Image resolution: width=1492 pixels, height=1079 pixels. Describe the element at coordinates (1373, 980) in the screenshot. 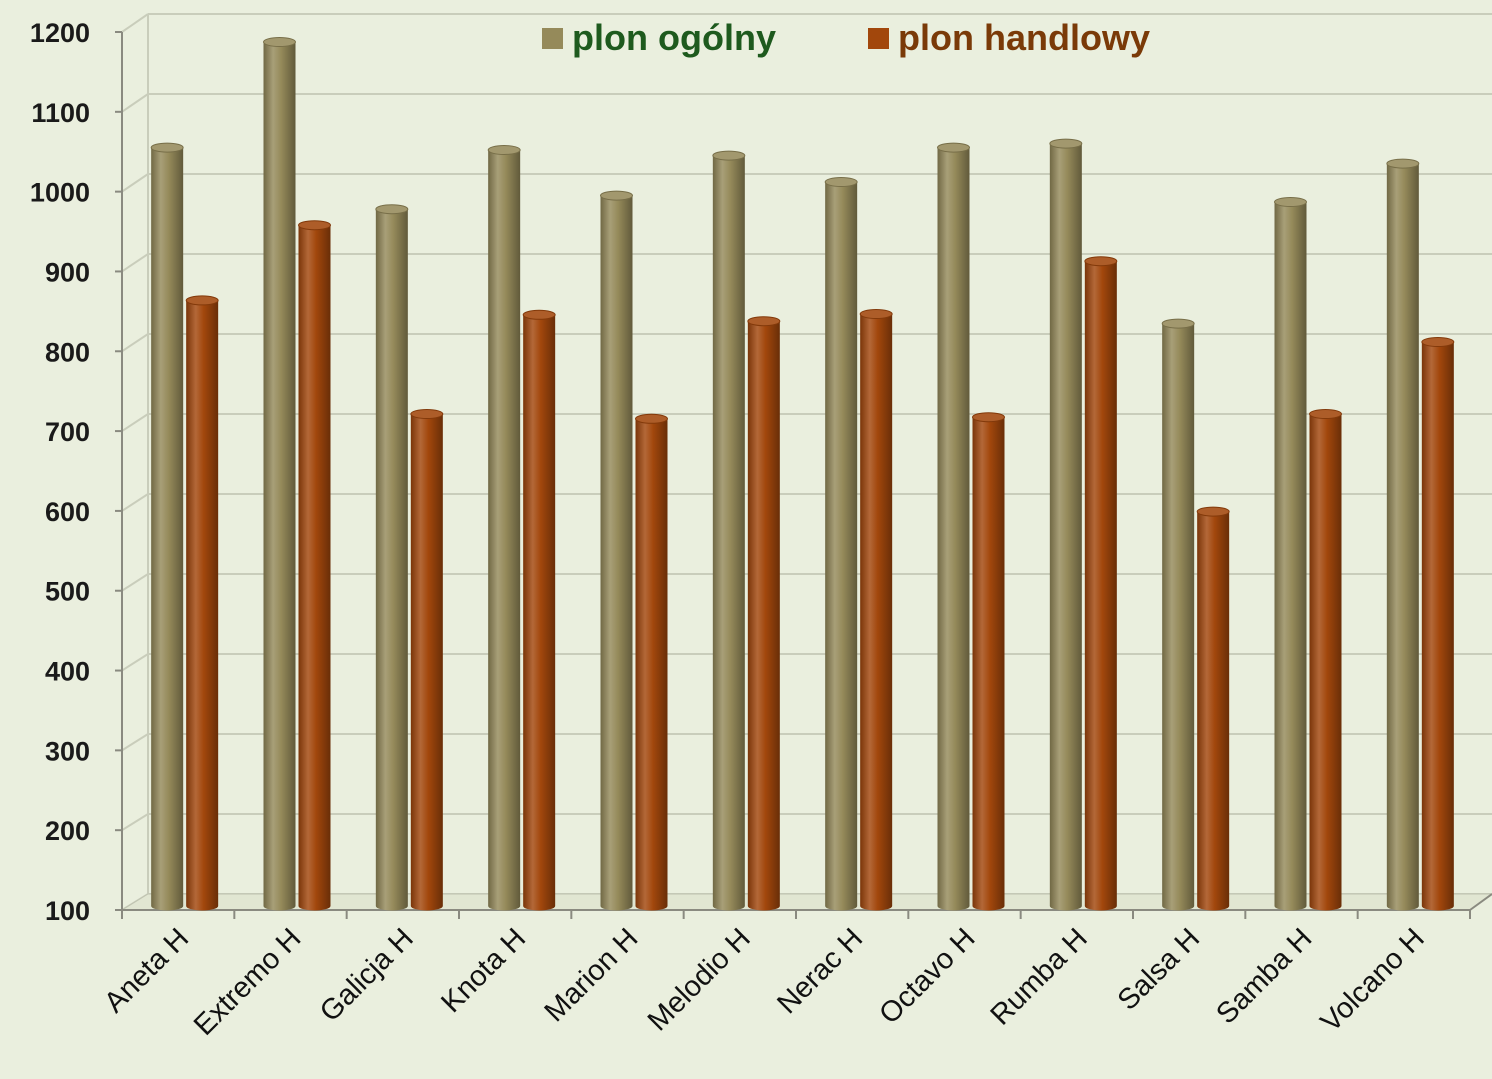

I see `x-tick-label: Volcano H` at that location.